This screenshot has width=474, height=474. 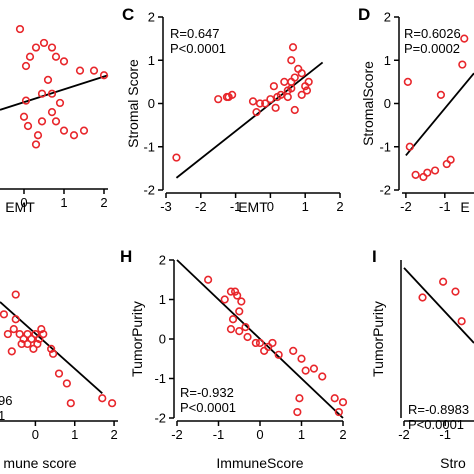 What do you see at coordinates (387, 103) in the screenshot?
I see `y-tick-label: 0` at bounding box center [387, 103].